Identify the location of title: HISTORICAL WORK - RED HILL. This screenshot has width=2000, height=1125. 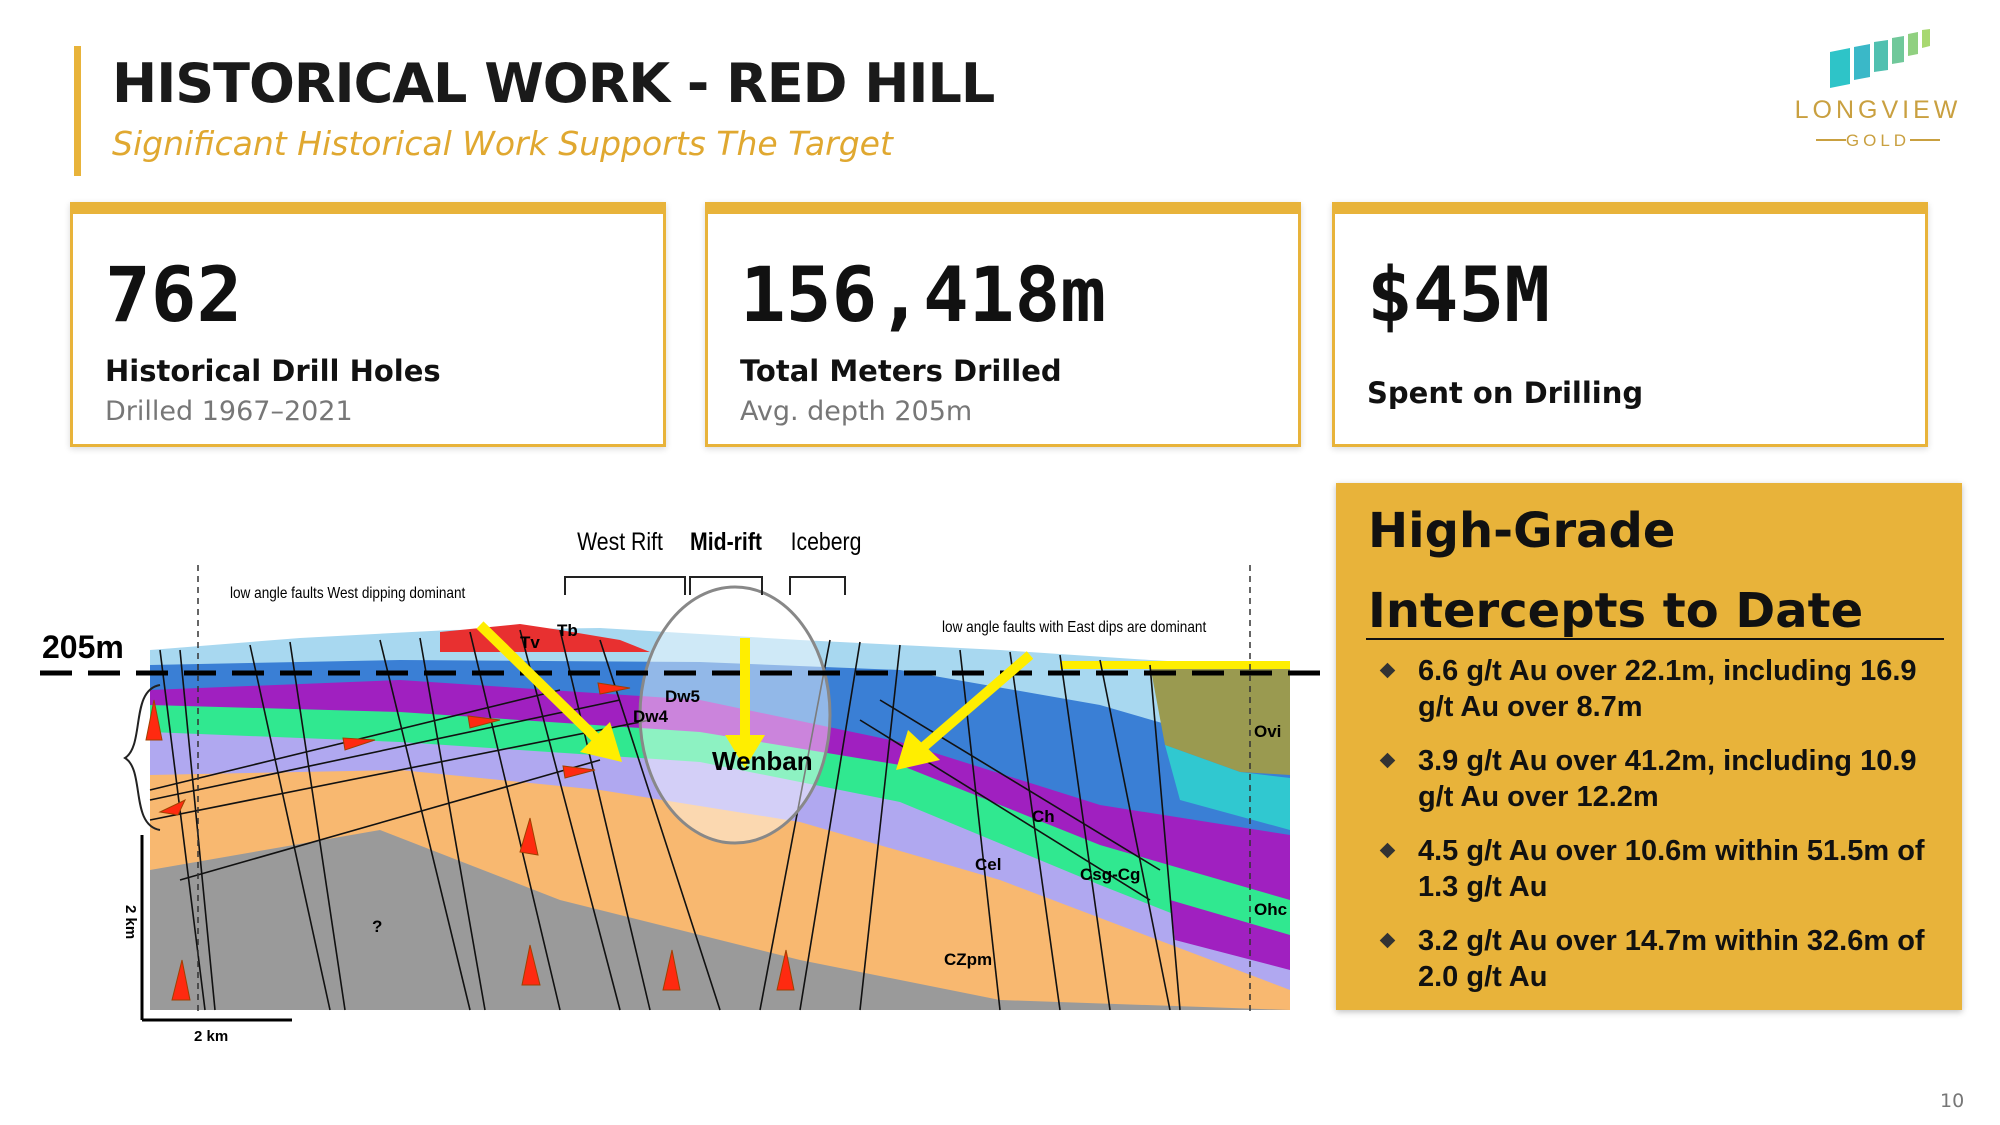
(553, 83).